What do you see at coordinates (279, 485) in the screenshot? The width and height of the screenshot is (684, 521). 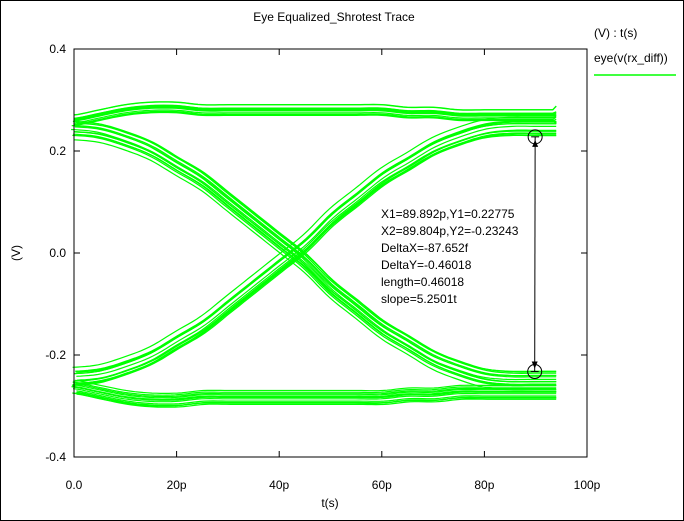 I see `x-tick-label: 40p` at bounding box center [279, 485].